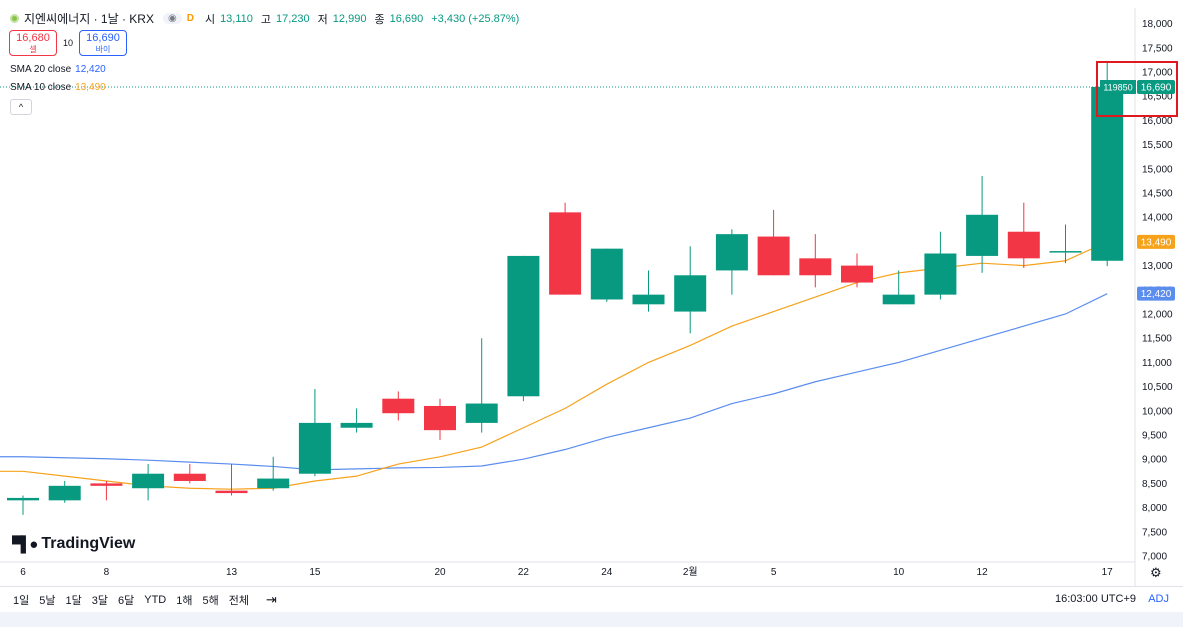 The image size is (1183, 627). What do you see at coordinates (88, 543) in the screenshot?
I see `logo-text: TradingView` at bounding box center [88, 543].